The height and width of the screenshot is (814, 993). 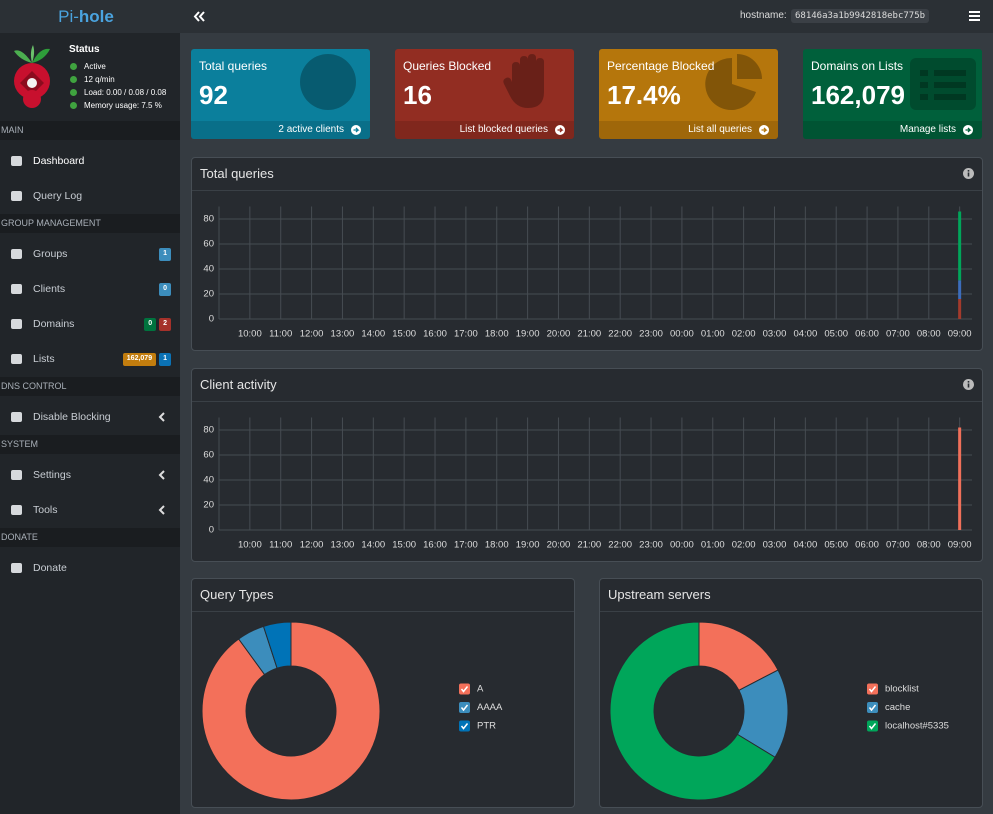 What do you see at coordinates (960, 289) in the screenshot?
I see `bar` at bounding box center [960, 289].